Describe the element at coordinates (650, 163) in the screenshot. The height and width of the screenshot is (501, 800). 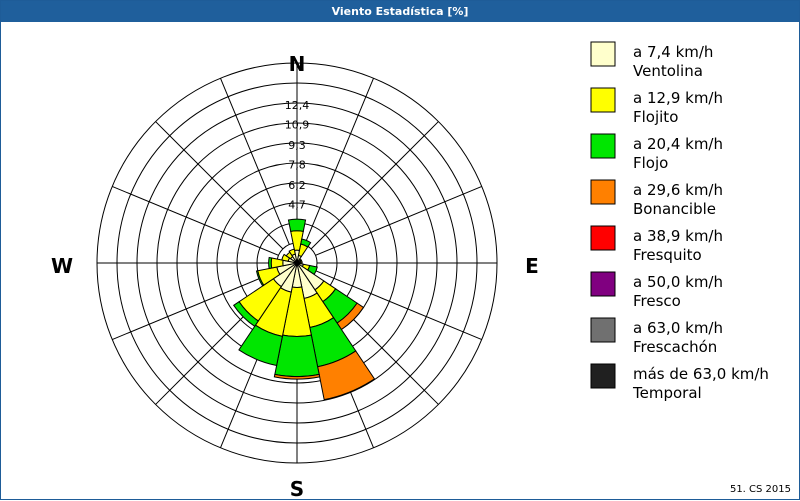
I see `legend-name-label: Flojo` at that location.